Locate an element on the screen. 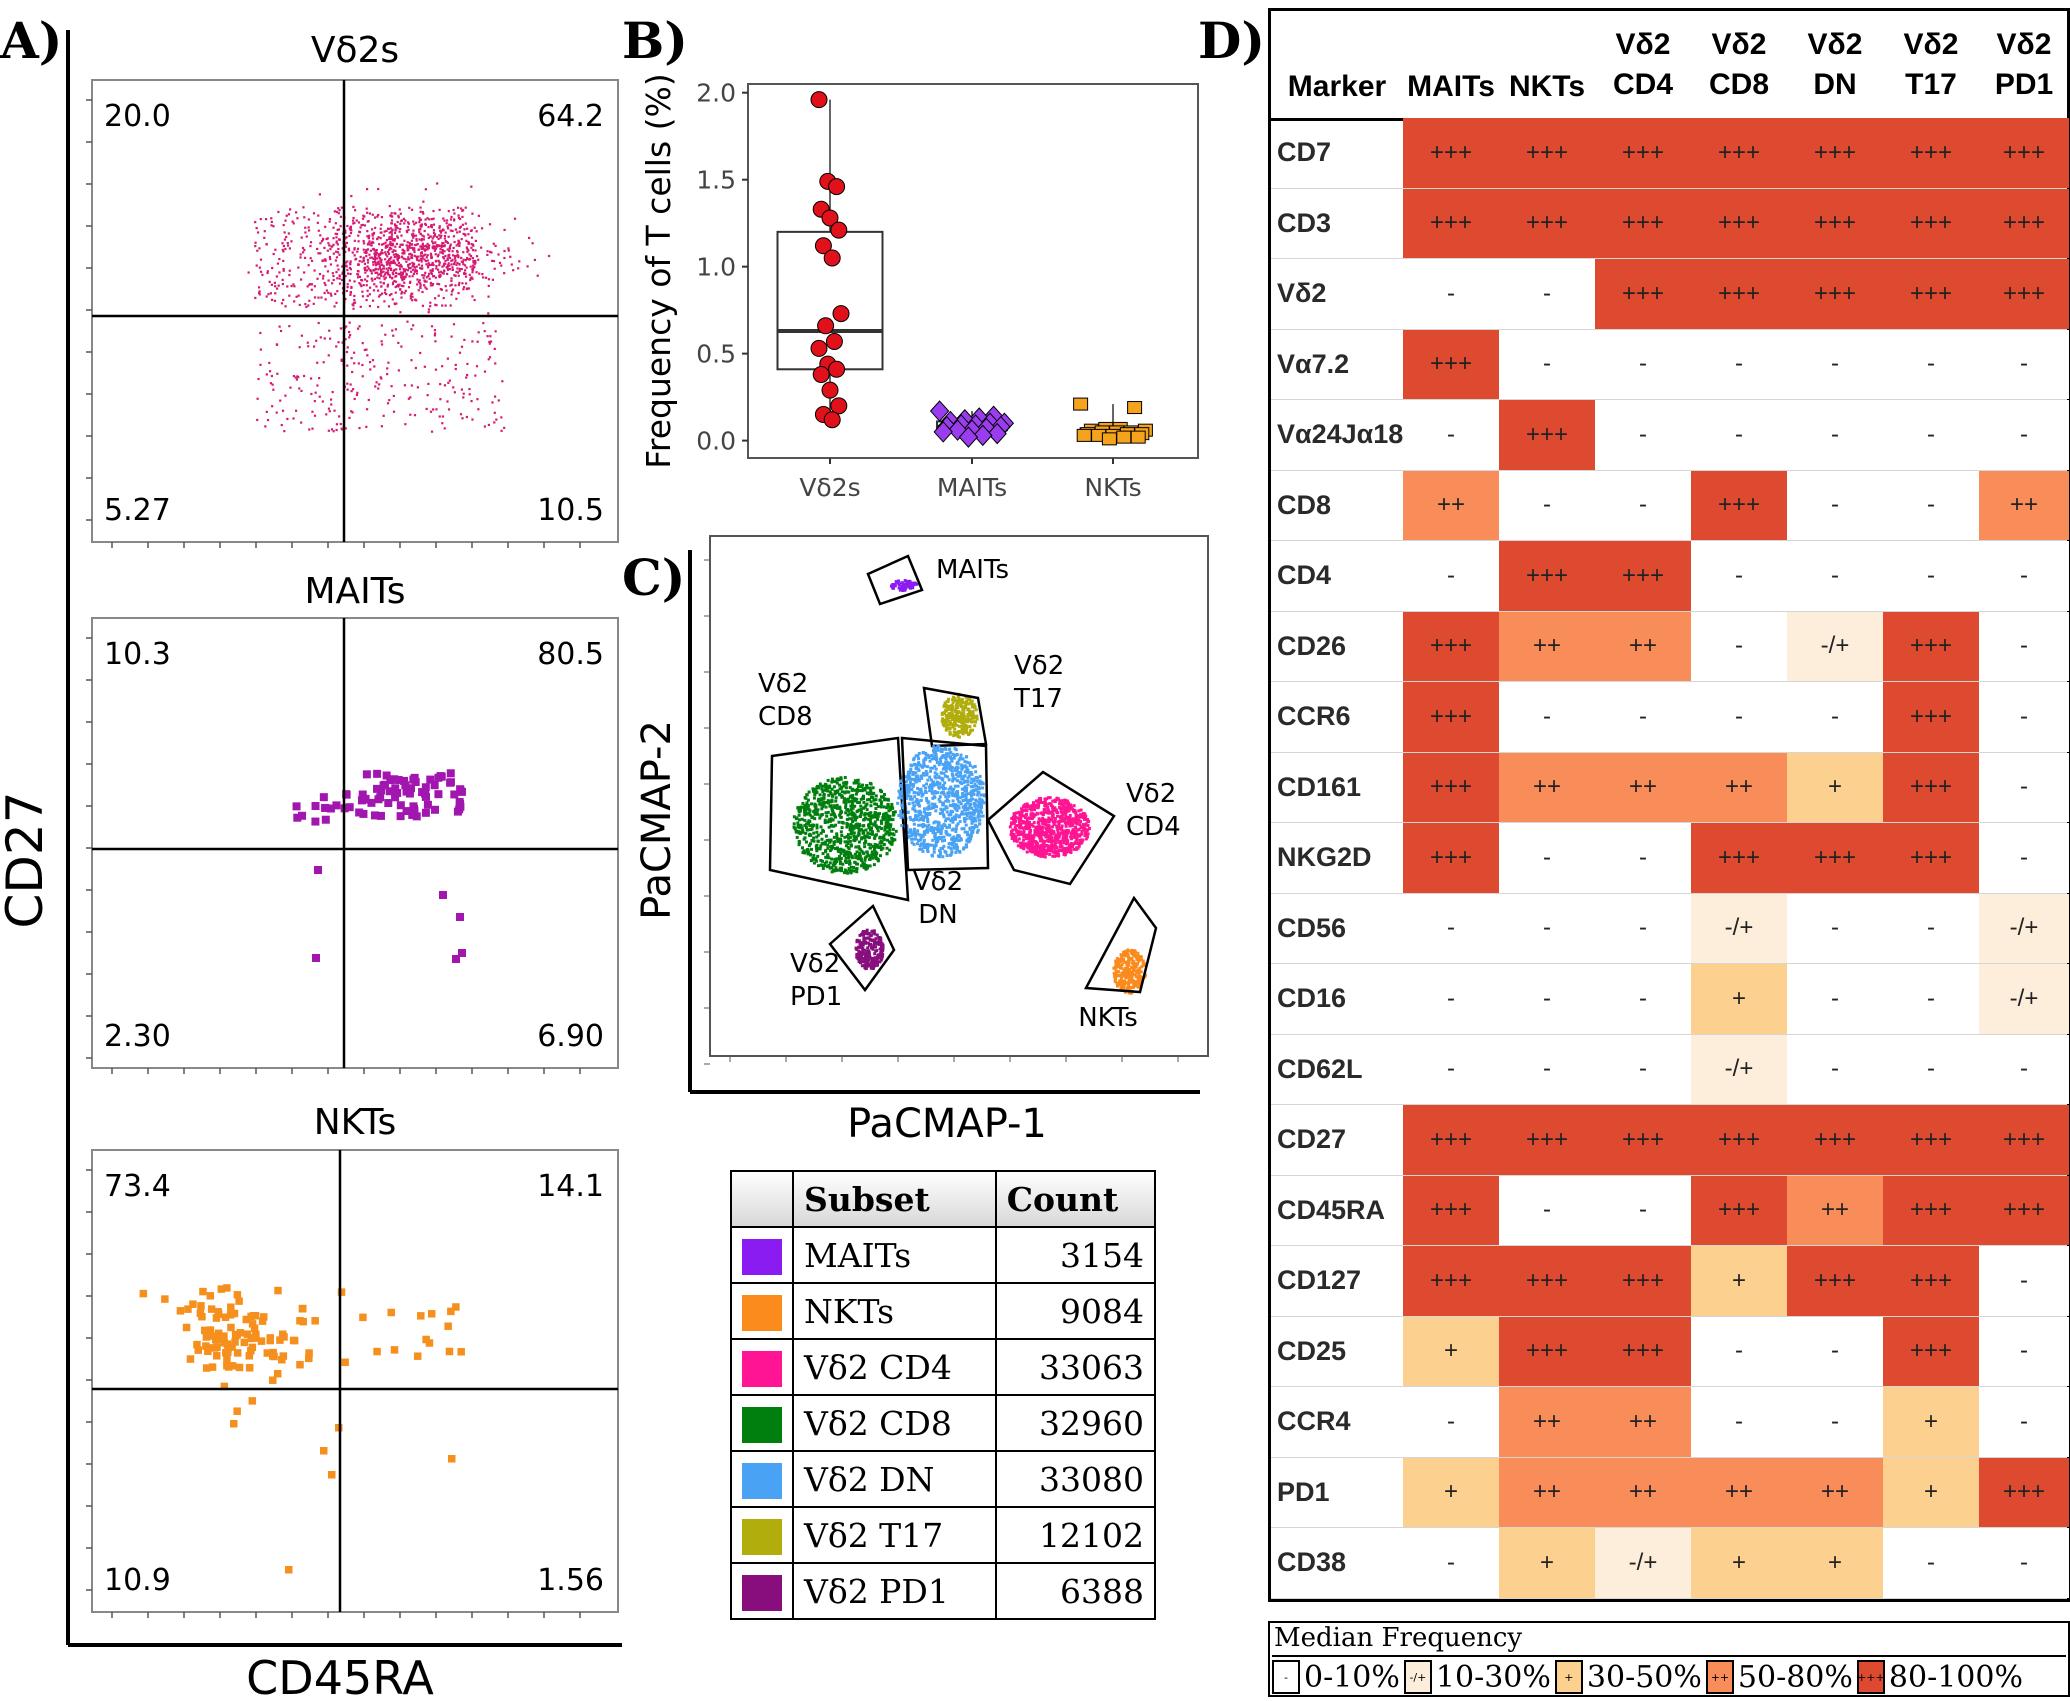 Image resolution: width=2070 pixels, height=1701 pixels. data-point is located at coordinates (826, 326).